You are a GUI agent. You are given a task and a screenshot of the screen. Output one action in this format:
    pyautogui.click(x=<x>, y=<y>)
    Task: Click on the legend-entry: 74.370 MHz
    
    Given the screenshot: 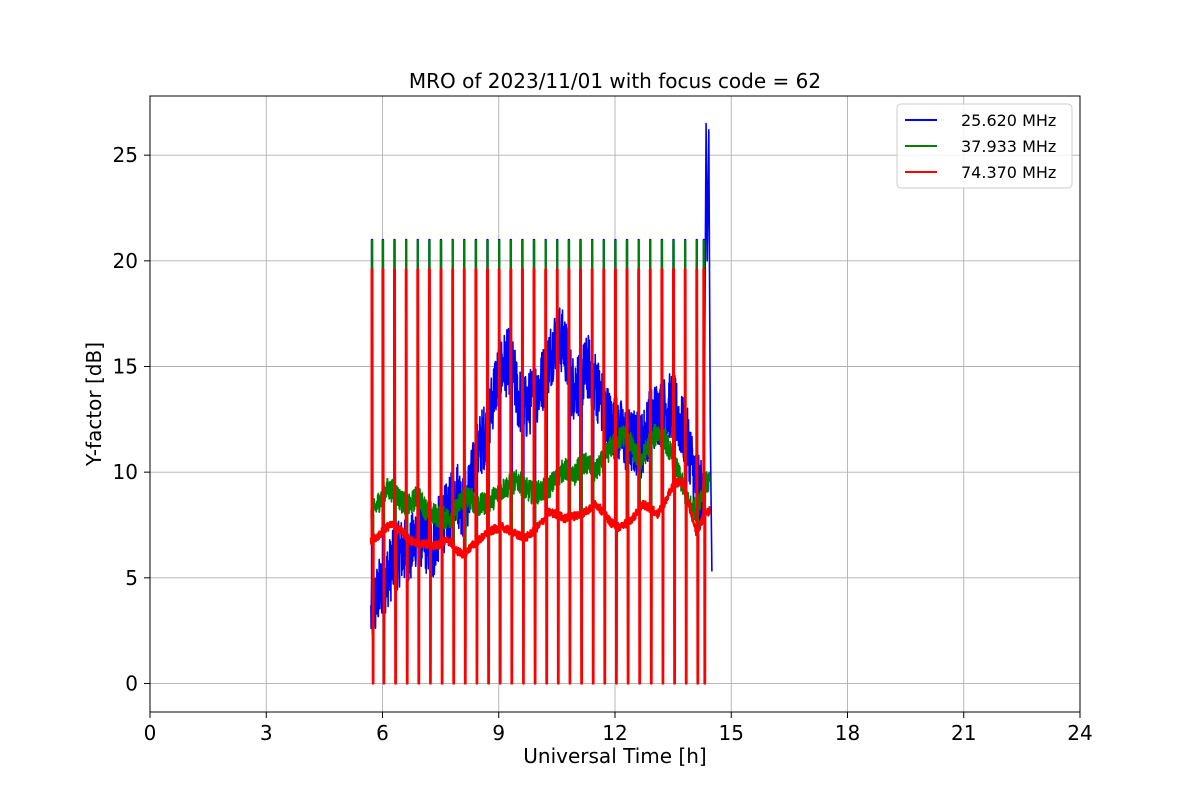 What is the action you would take?
    pyautogui.click(x=1008, y=172)
    